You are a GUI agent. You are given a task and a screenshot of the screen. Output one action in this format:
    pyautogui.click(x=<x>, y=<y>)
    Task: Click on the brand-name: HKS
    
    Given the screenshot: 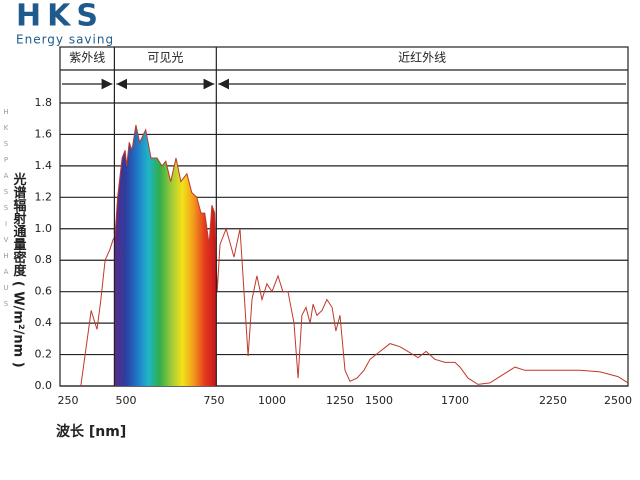 What is the action you would take?
    pyautogui.click(x=60, y=17)
    